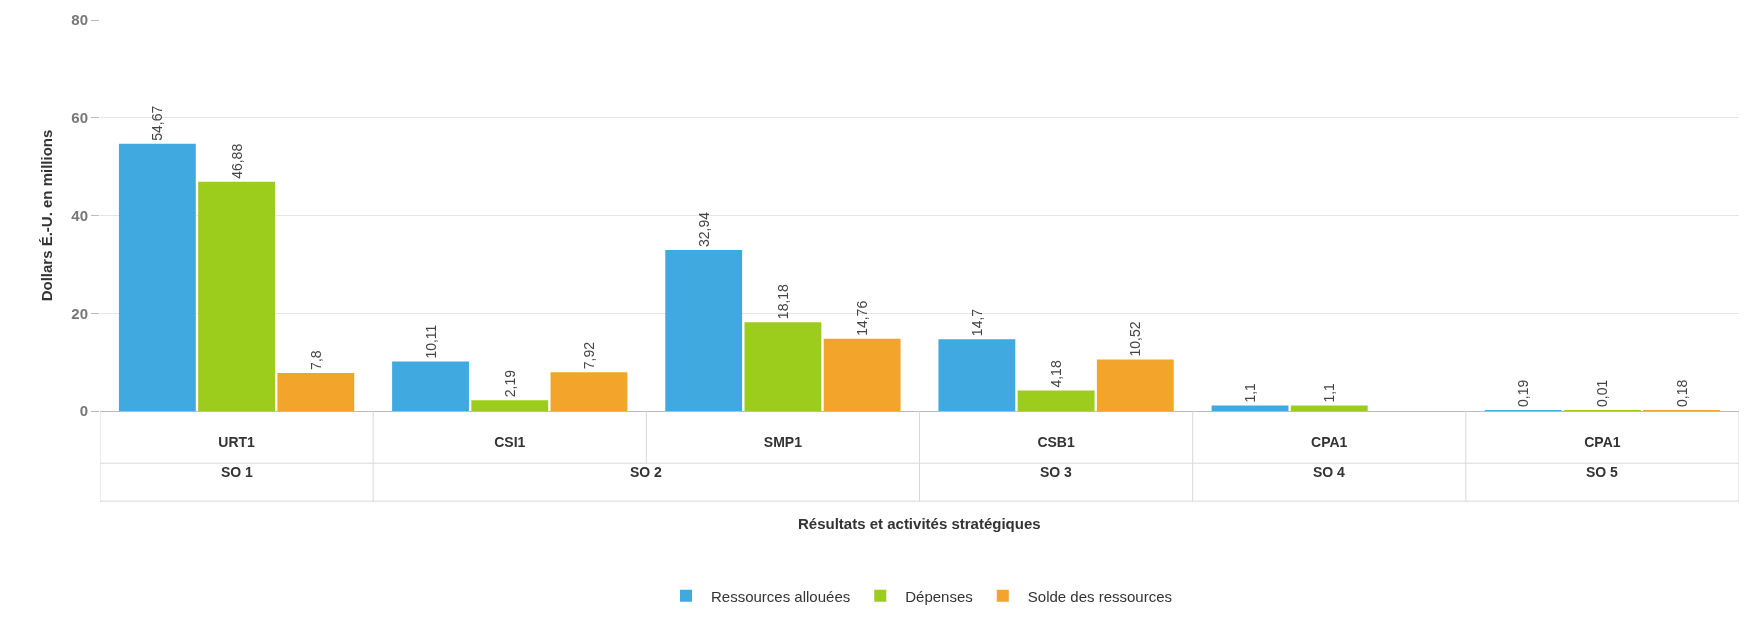 Image resolution: width=1749 pixels, height=622 pixels. Describe the element at coordinates (509, 383) in the screenshot. I see `data-label: 2,19` at that location.